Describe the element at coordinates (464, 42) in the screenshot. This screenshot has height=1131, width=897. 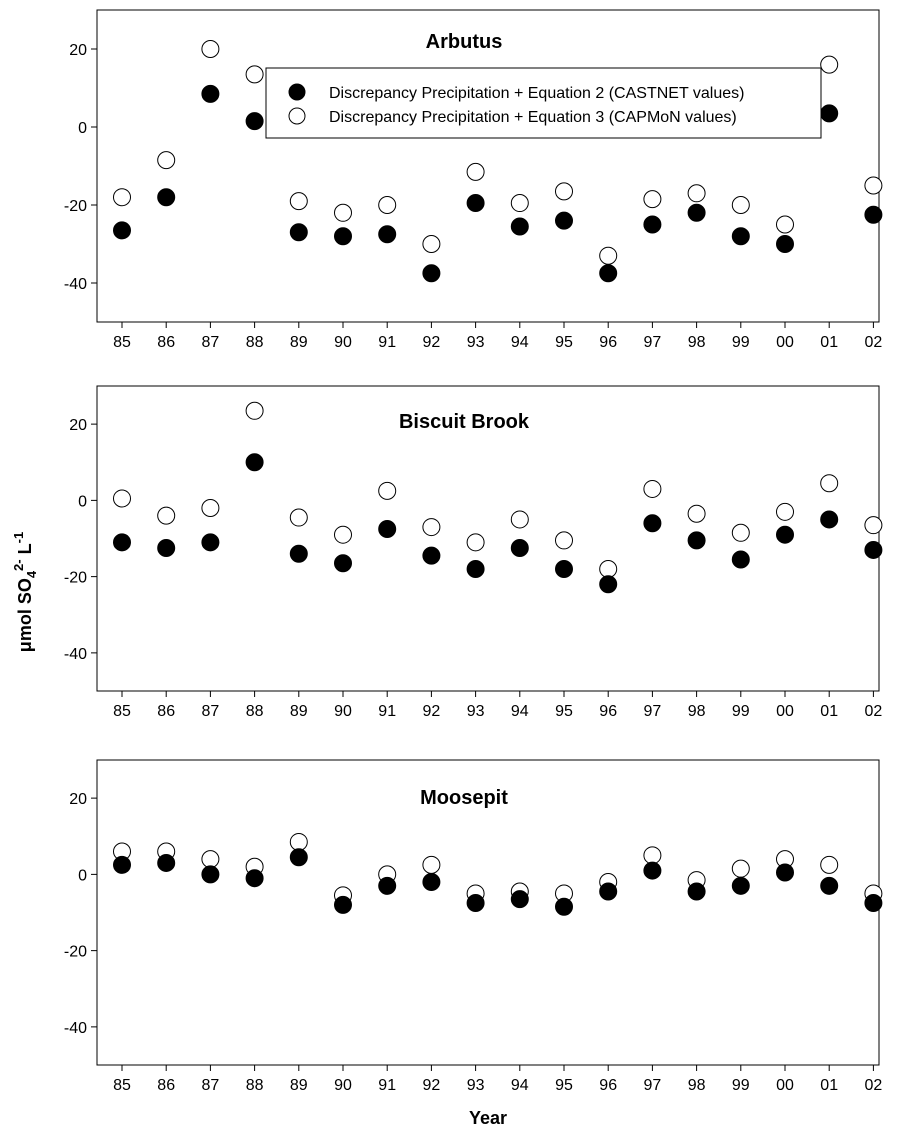
I see `panel-title: Arbutus` at that location.